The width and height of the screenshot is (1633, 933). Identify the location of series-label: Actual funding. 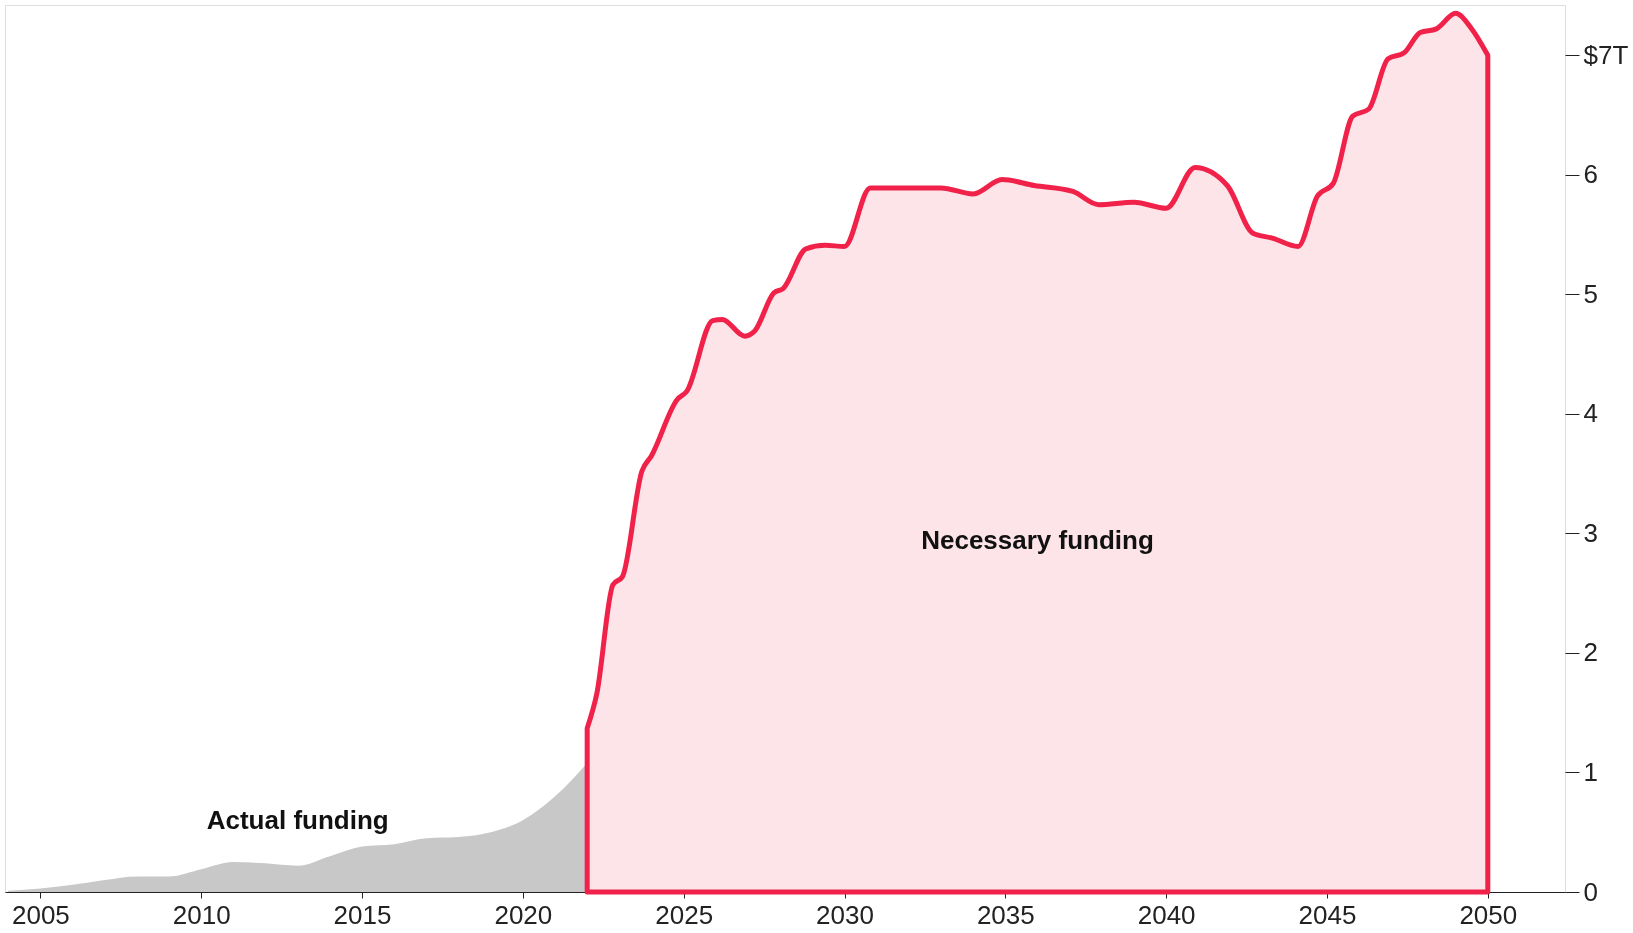
(297, 819).